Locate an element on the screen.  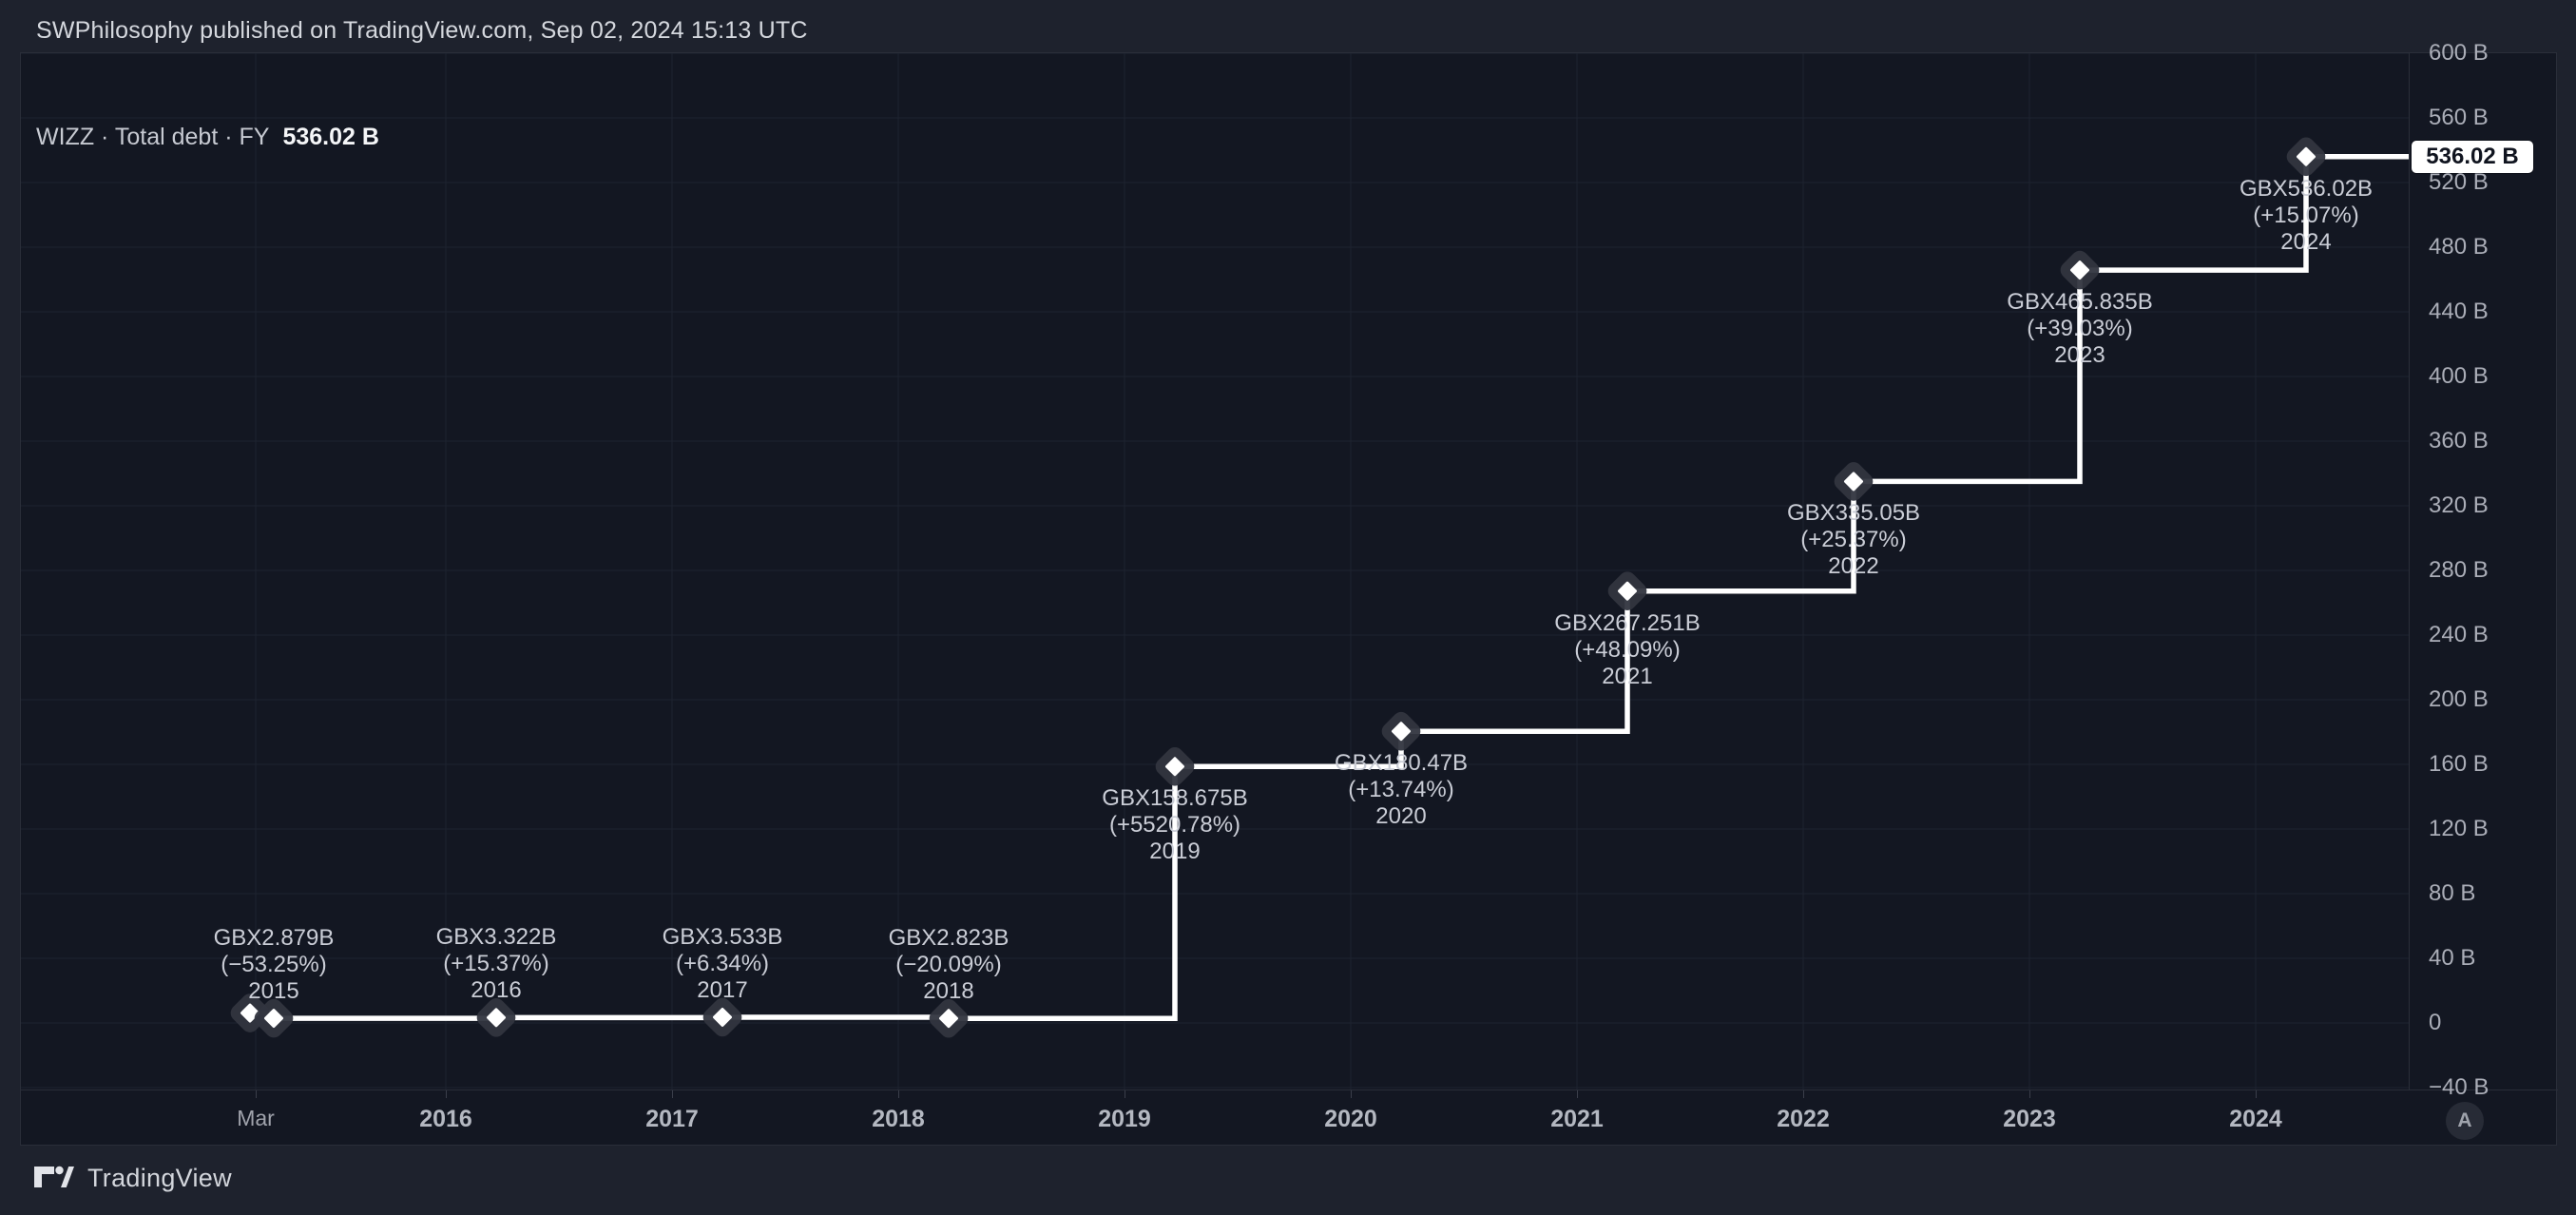
price-tick-label: 160 B is located at coordinates (2459, 764).